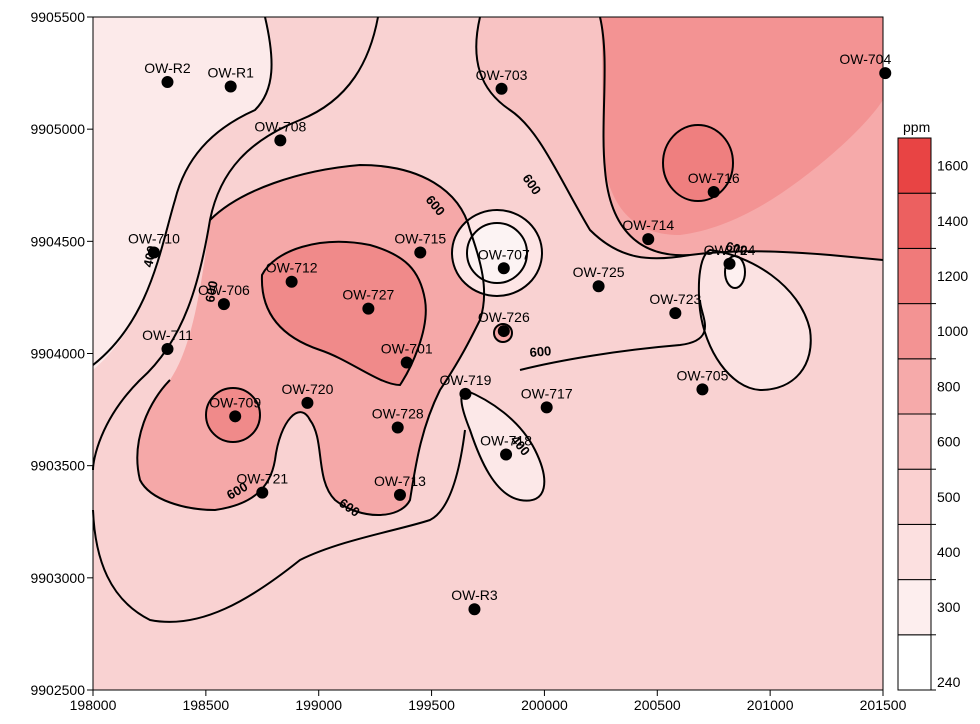 This screenshot has height=724, width=980. What do you see at coordinates (949, 607) in the screenshot?
I see `legend-level: 300` at bounding box center [949, 607].